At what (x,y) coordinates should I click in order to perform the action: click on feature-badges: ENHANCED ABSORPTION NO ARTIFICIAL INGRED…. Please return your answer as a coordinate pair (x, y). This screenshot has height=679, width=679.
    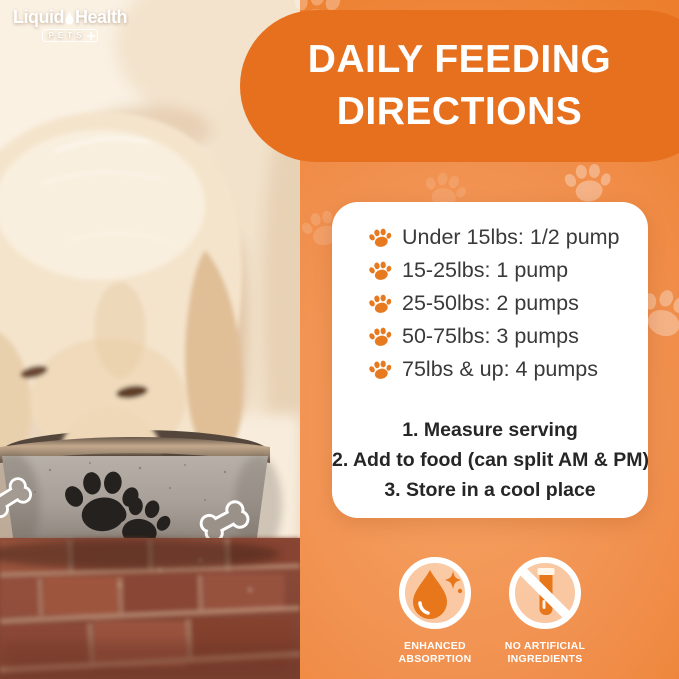
    Looking at the image, I should click on (490, 611).